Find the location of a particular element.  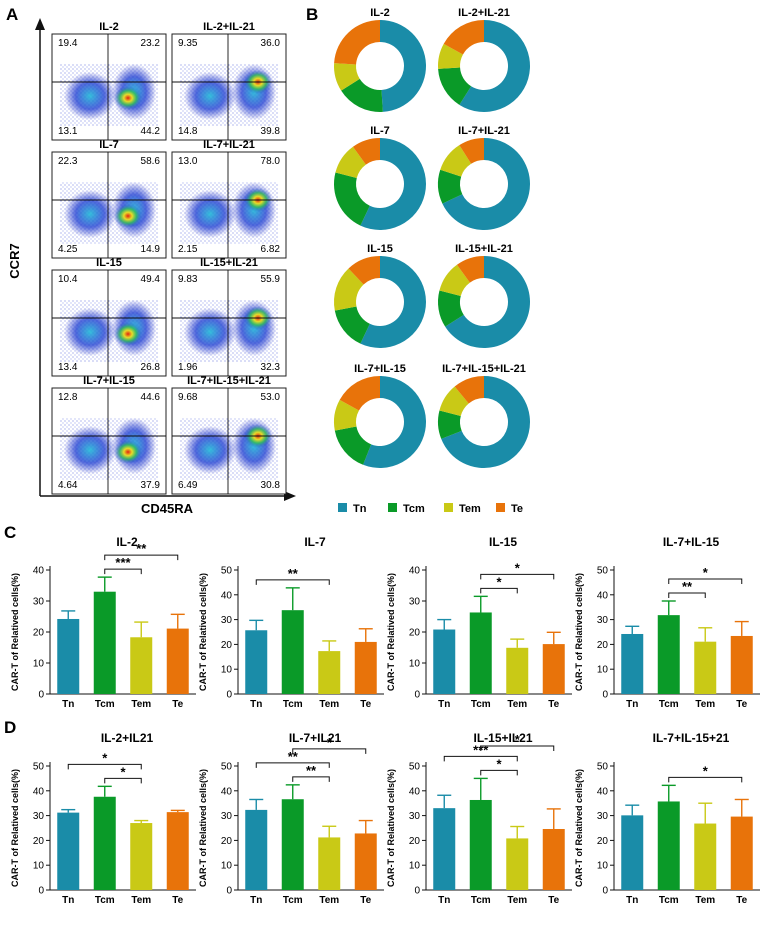

flow-plot-title: IL-15 is located at coordinates (109, 263).